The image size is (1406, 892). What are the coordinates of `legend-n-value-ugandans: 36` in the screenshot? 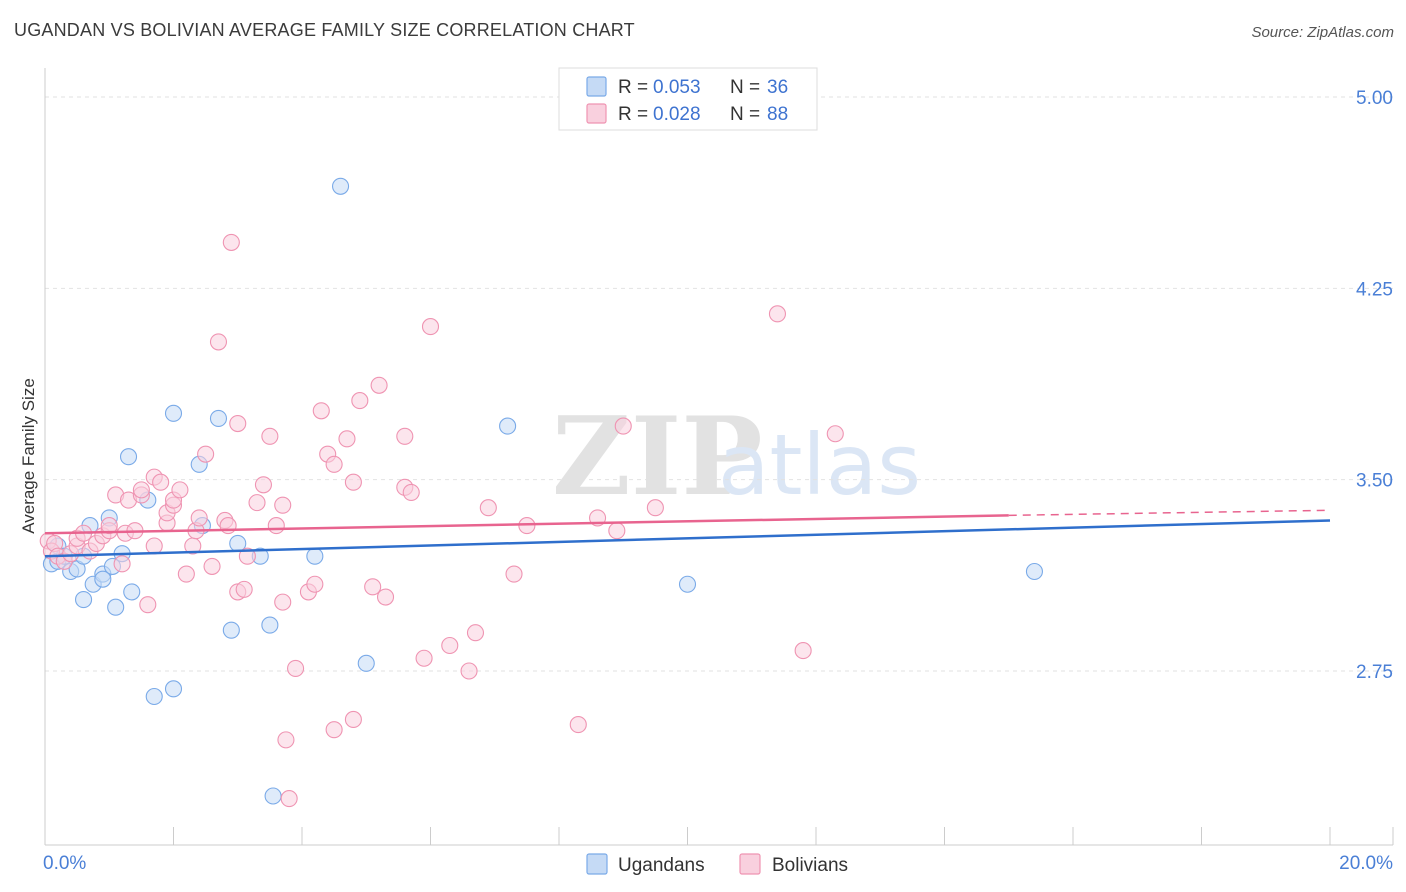 It's located at (777, 87).